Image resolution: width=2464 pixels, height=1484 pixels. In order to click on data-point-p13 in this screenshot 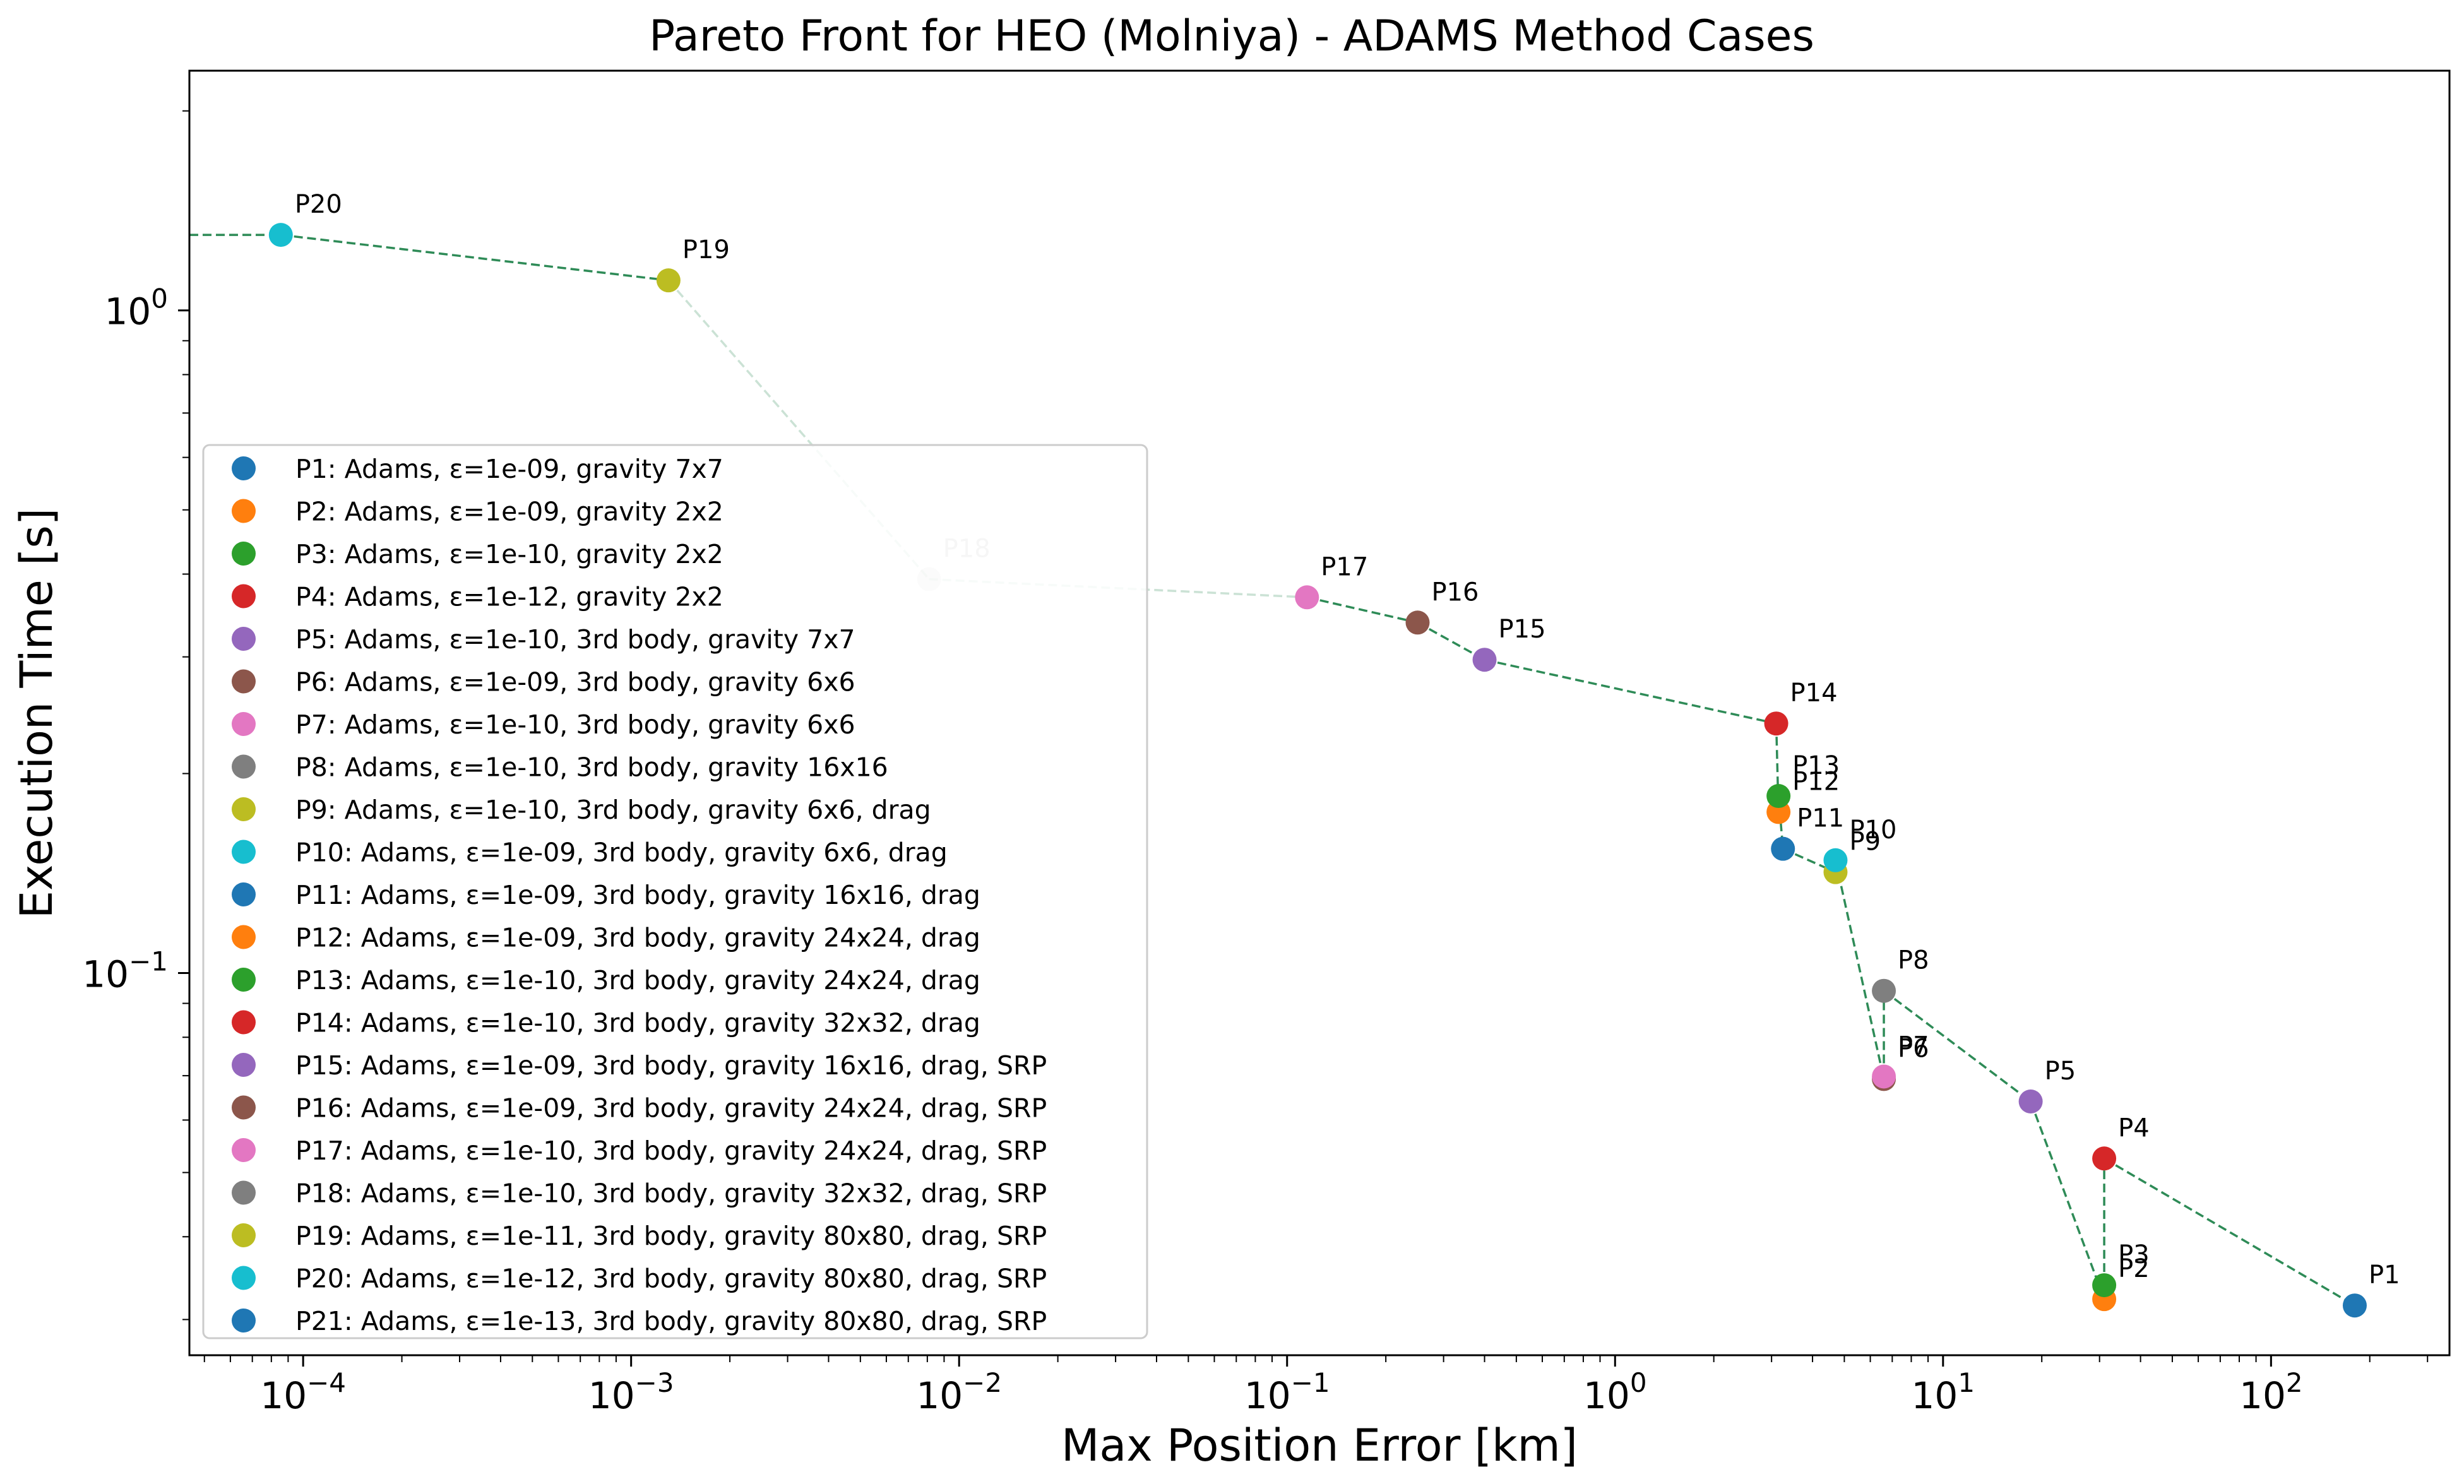, I will do `click(1778, 796)`.